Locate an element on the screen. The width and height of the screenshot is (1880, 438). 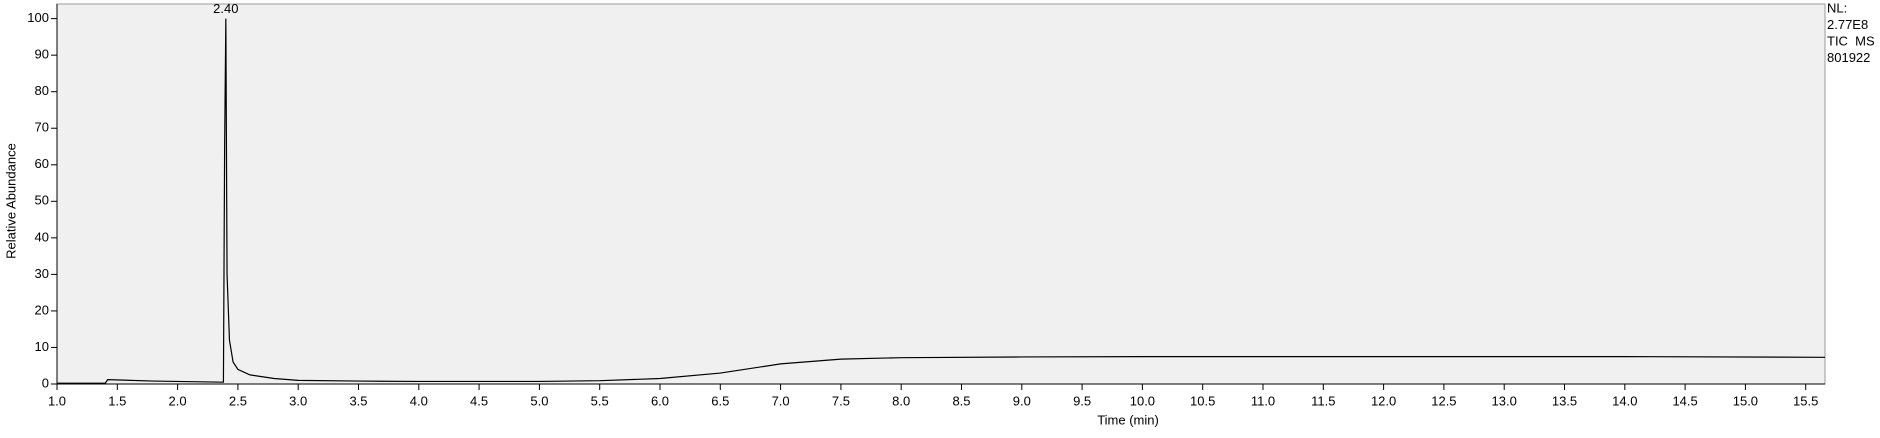
y-tick-label: 90 is located at coordinates (42, 54).